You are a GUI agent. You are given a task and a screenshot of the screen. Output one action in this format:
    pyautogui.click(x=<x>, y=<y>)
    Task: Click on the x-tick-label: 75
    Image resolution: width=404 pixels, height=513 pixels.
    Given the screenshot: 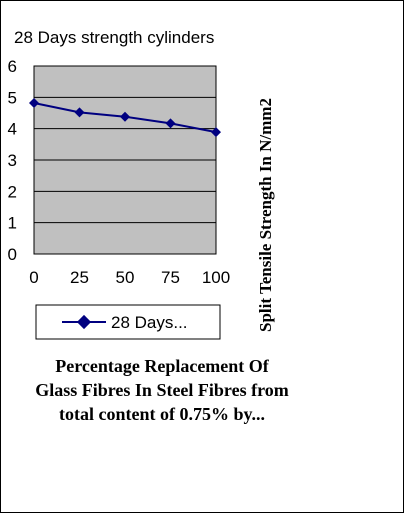 What is the action you would take?
    pyautogui.click(x=170, y=277)
    